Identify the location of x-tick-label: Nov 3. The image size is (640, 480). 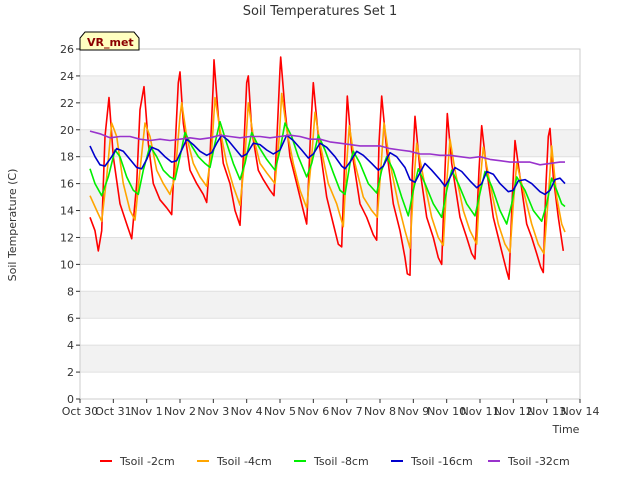
(213, 411).